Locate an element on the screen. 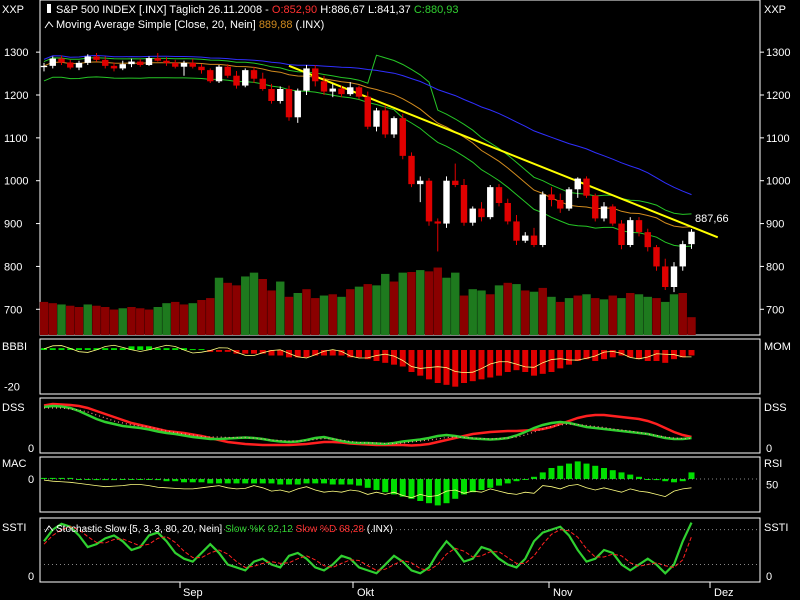  trendline-value-label: 887,66 is located at coordinates (712, 219).